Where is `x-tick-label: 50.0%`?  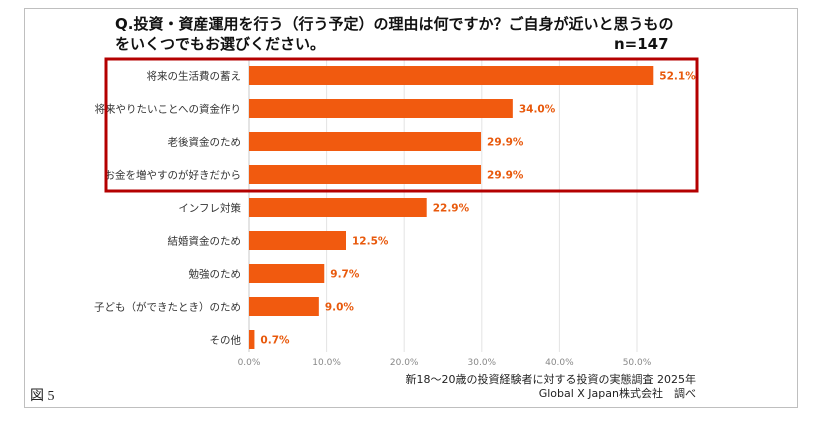 x-tick-label: 50.0% is located at coordinates (637, 363).